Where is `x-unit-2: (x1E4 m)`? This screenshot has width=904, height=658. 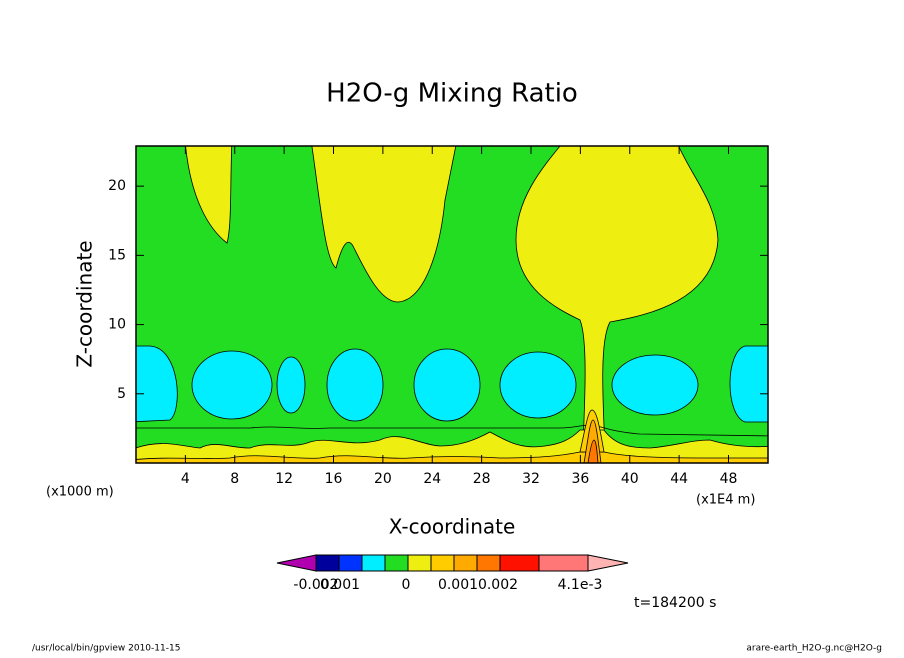 x-unit-2: (x1E4 m) is located at coordinates (725, 500).